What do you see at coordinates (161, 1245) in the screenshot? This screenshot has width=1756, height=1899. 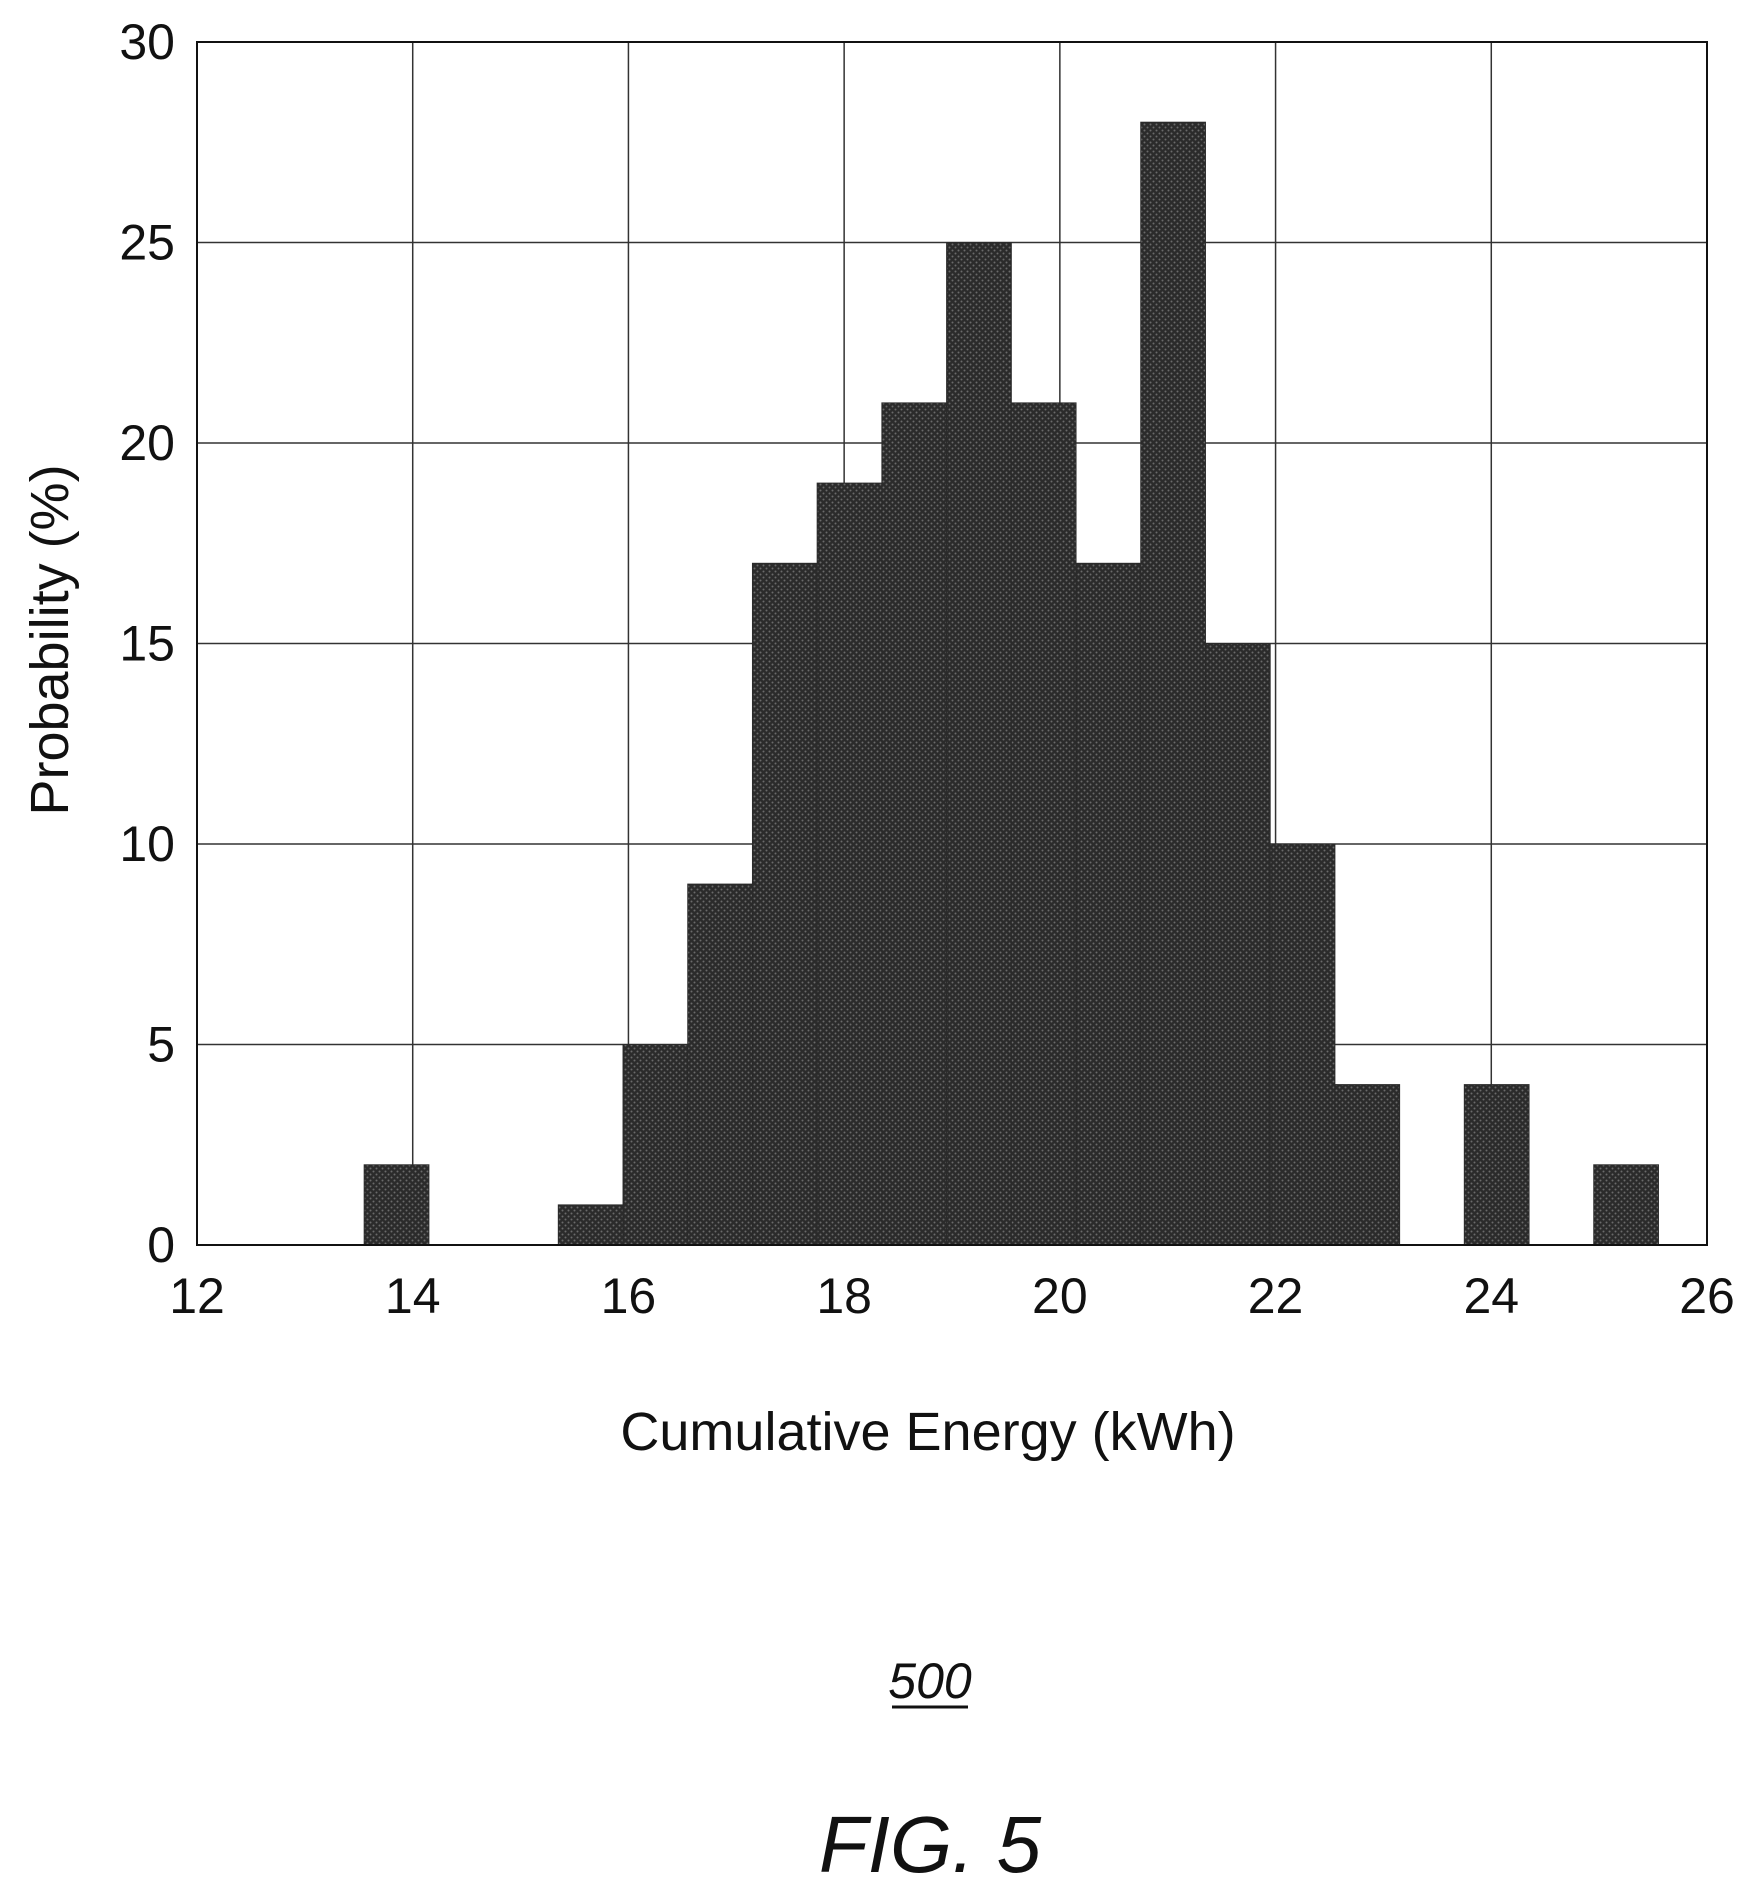 I see `y-tick-label: 0` at bounding box center [161, 1245].